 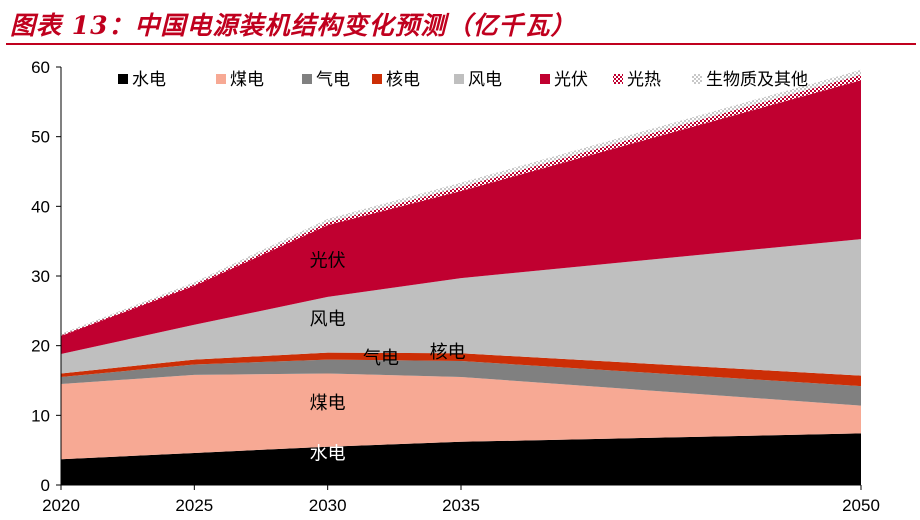 I want to click on legend-label: 风电, so click(x=485, y=80).